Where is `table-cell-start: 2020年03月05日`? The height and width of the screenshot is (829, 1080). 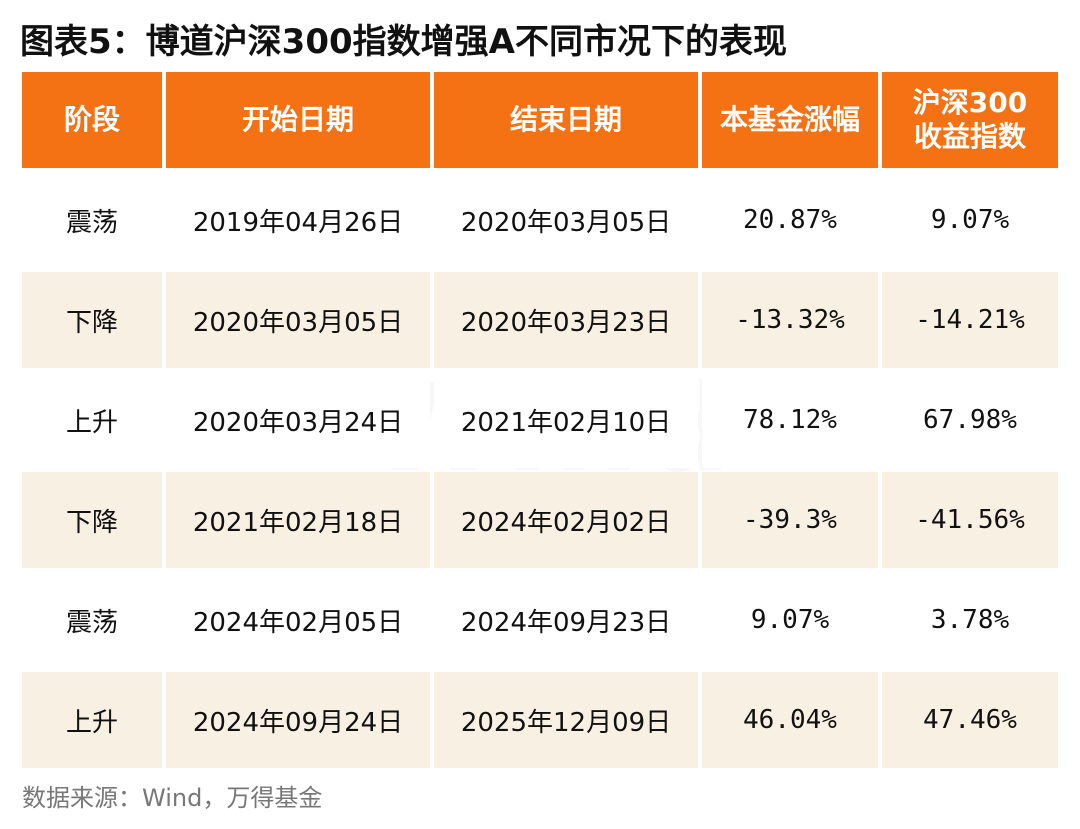
table-cell-start: 2020年03月05日 is located at coordinates (298, 320).